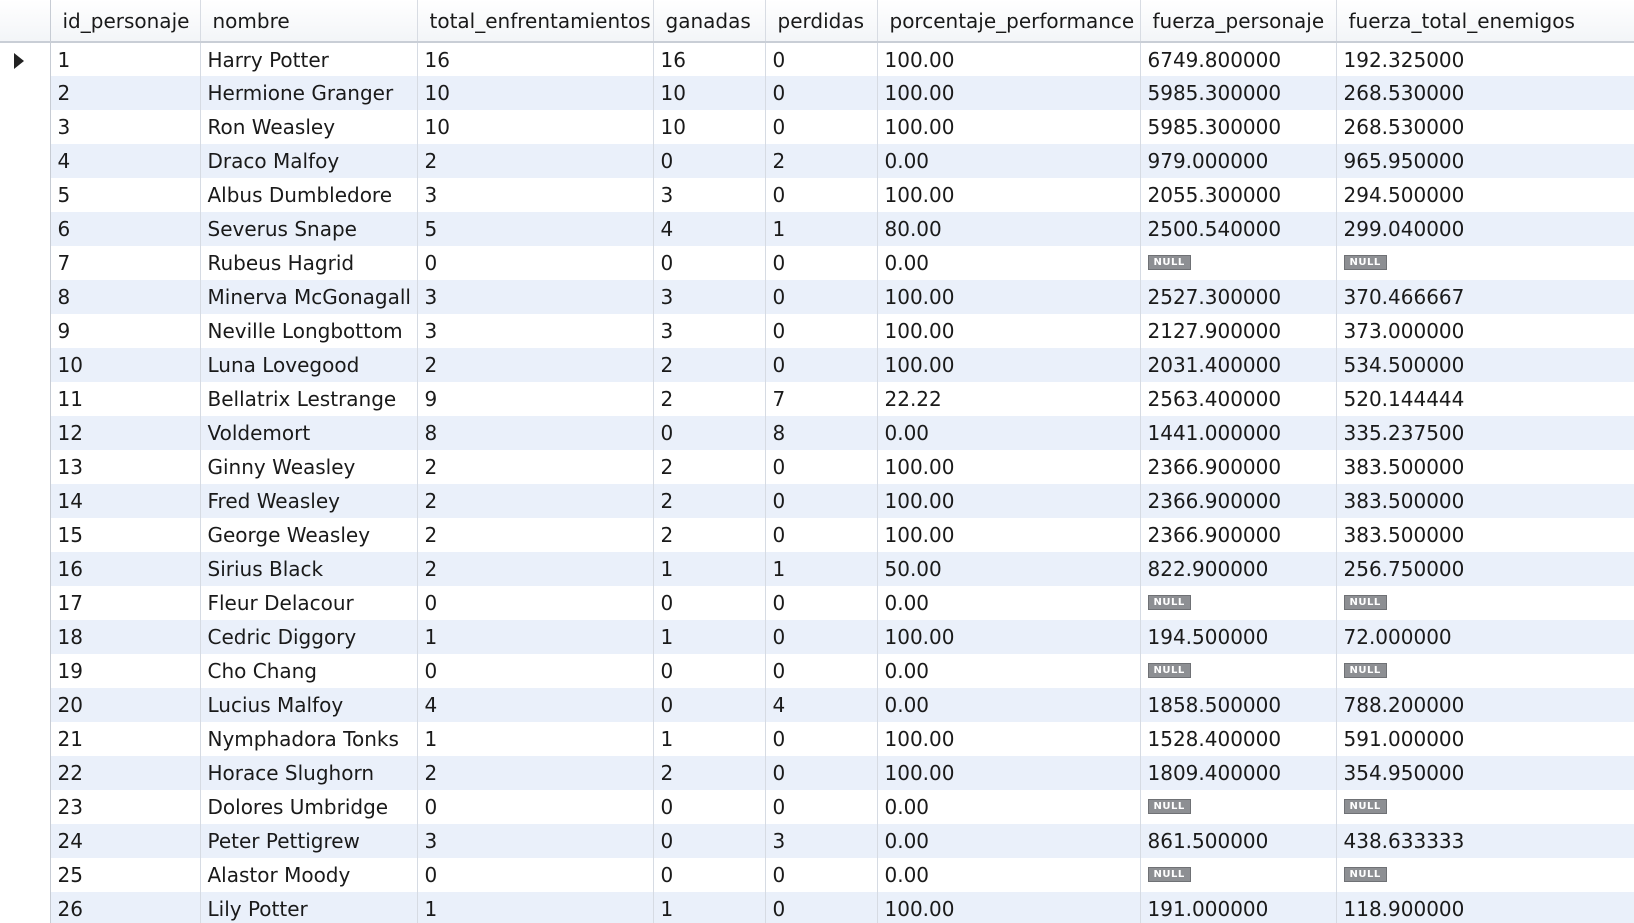 This screenshot has width=1634, height=923. Describe the element at coordinates (1485, 739) in the screenshot. I see `cell-fuerza-total-enemigos: 591.000000` at that location.